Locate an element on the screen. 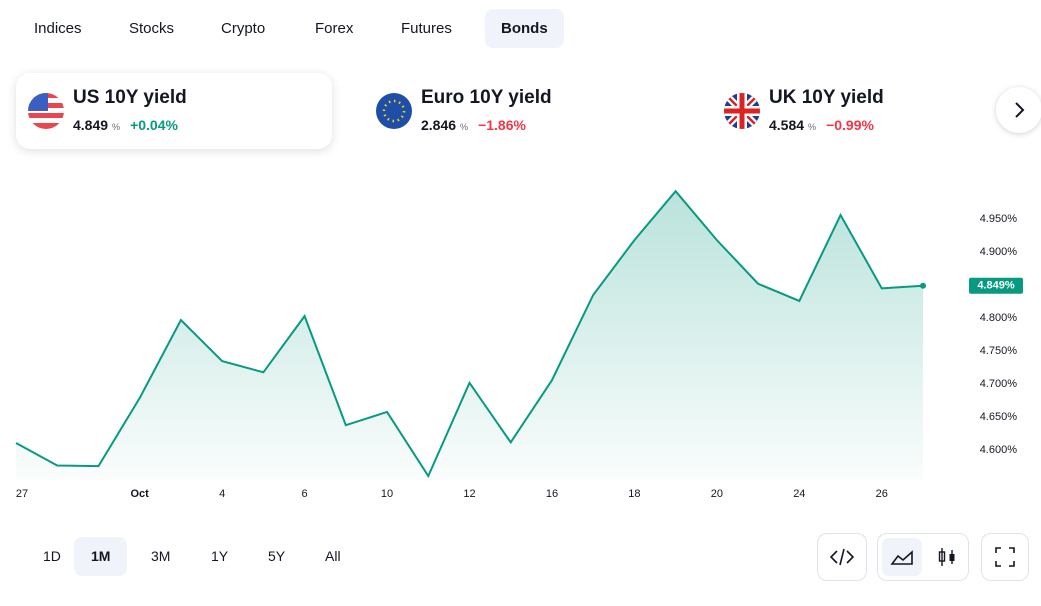 The image size is (1041, 606). tab: Forex is located at coordinates (334, 28).